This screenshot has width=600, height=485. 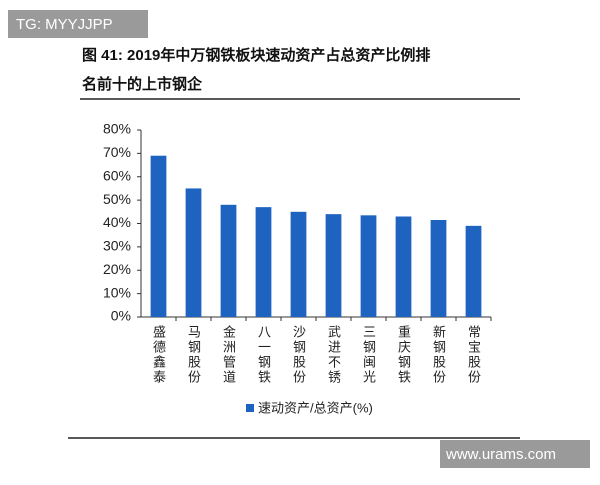 I want to click on x-tick-label: 马钢股份, so click(x=193, y=355).